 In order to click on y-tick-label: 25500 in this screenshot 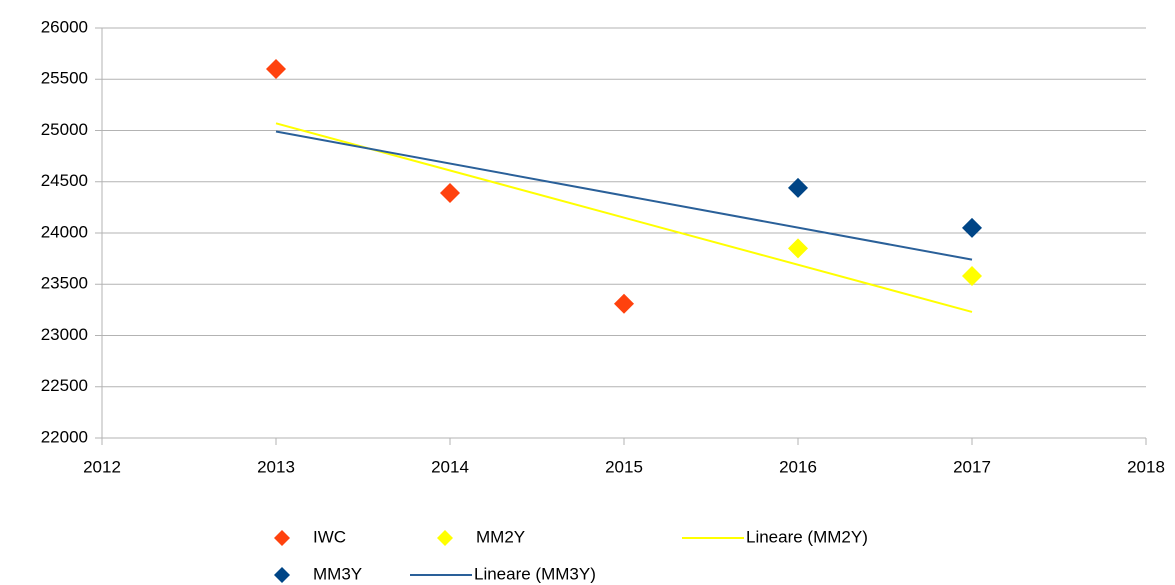, I will do `click(64, 78)`.